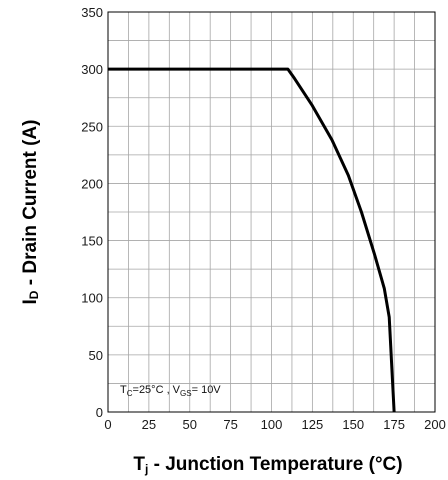  What do you see at coordinates (92, 183) in the screenshot?
I see `y-tick-label: 200` at bounding box center [92, 183].